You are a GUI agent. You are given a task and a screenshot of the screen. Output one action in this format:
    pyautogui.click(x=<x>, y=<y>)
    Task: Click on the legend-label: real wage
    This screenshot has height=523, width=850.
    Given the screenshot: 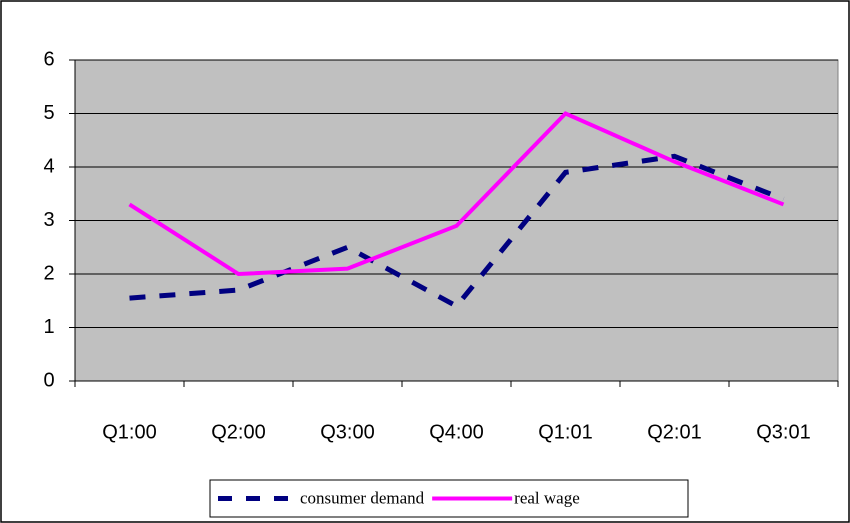 What is the action you would take?
    pyautogui.click(x=547, y=497)
    